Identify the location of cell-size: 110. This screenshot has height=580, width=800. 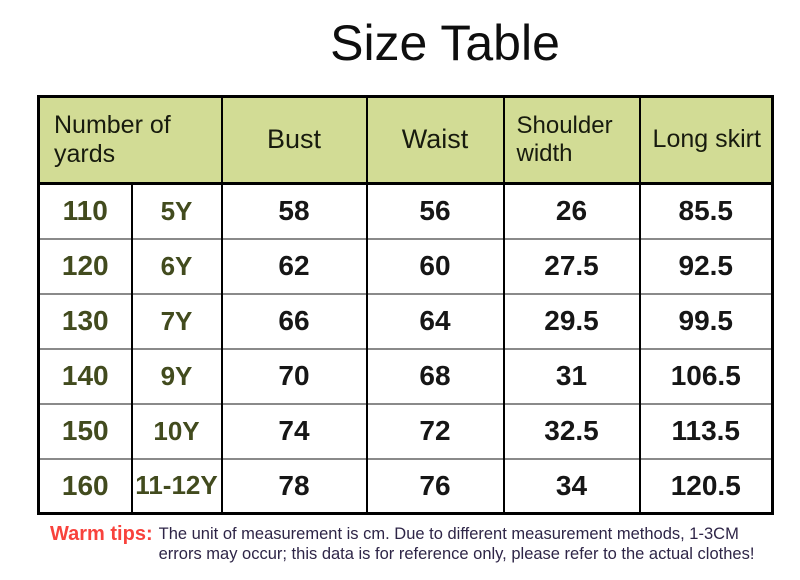
(85, 211).